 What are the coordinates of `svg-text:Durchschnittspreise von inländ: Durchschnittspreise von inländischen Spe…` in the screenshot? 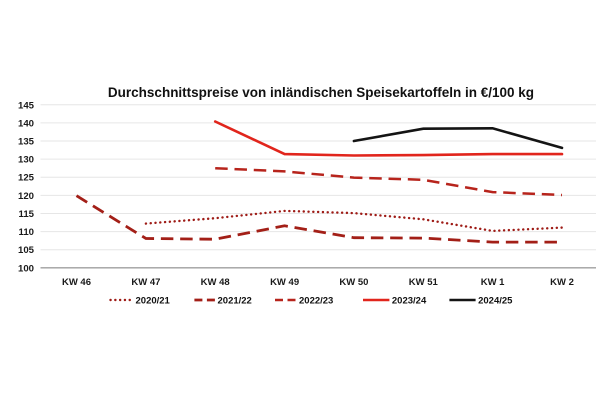 It's located at (321, 92).